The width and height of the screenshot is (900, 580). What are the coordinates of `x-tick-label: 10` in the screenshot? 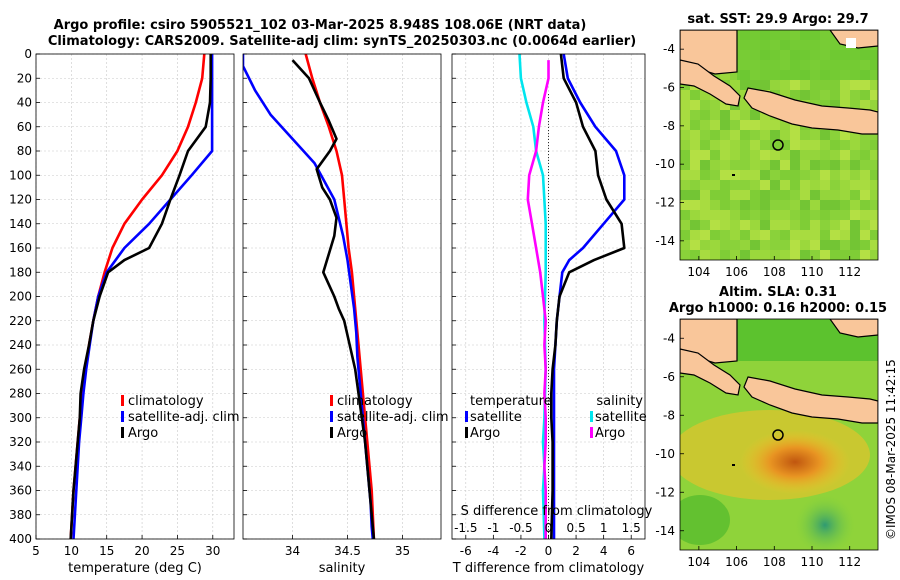 It's located at (71, 551).